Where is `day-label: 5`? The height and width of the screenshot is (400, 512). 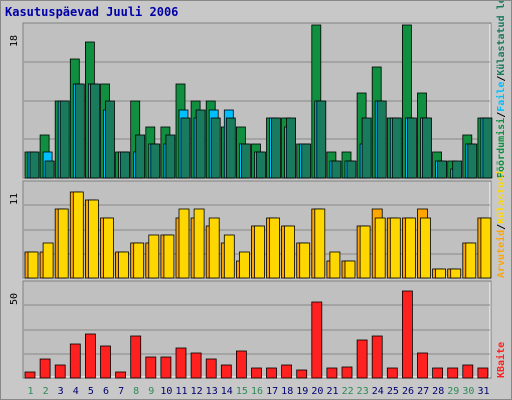
day-label: 5 is located at coordinates (91, 391).